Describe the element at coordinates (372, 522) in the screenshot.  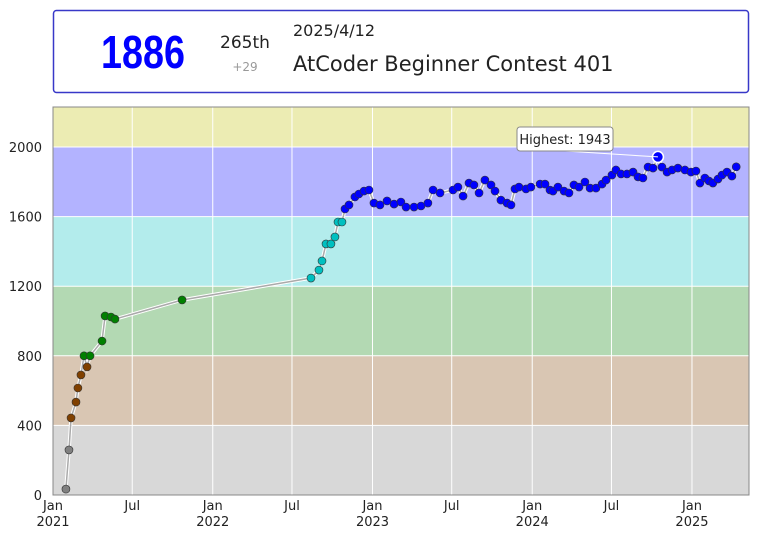
I see `x-tick-label: 2023` at that location.